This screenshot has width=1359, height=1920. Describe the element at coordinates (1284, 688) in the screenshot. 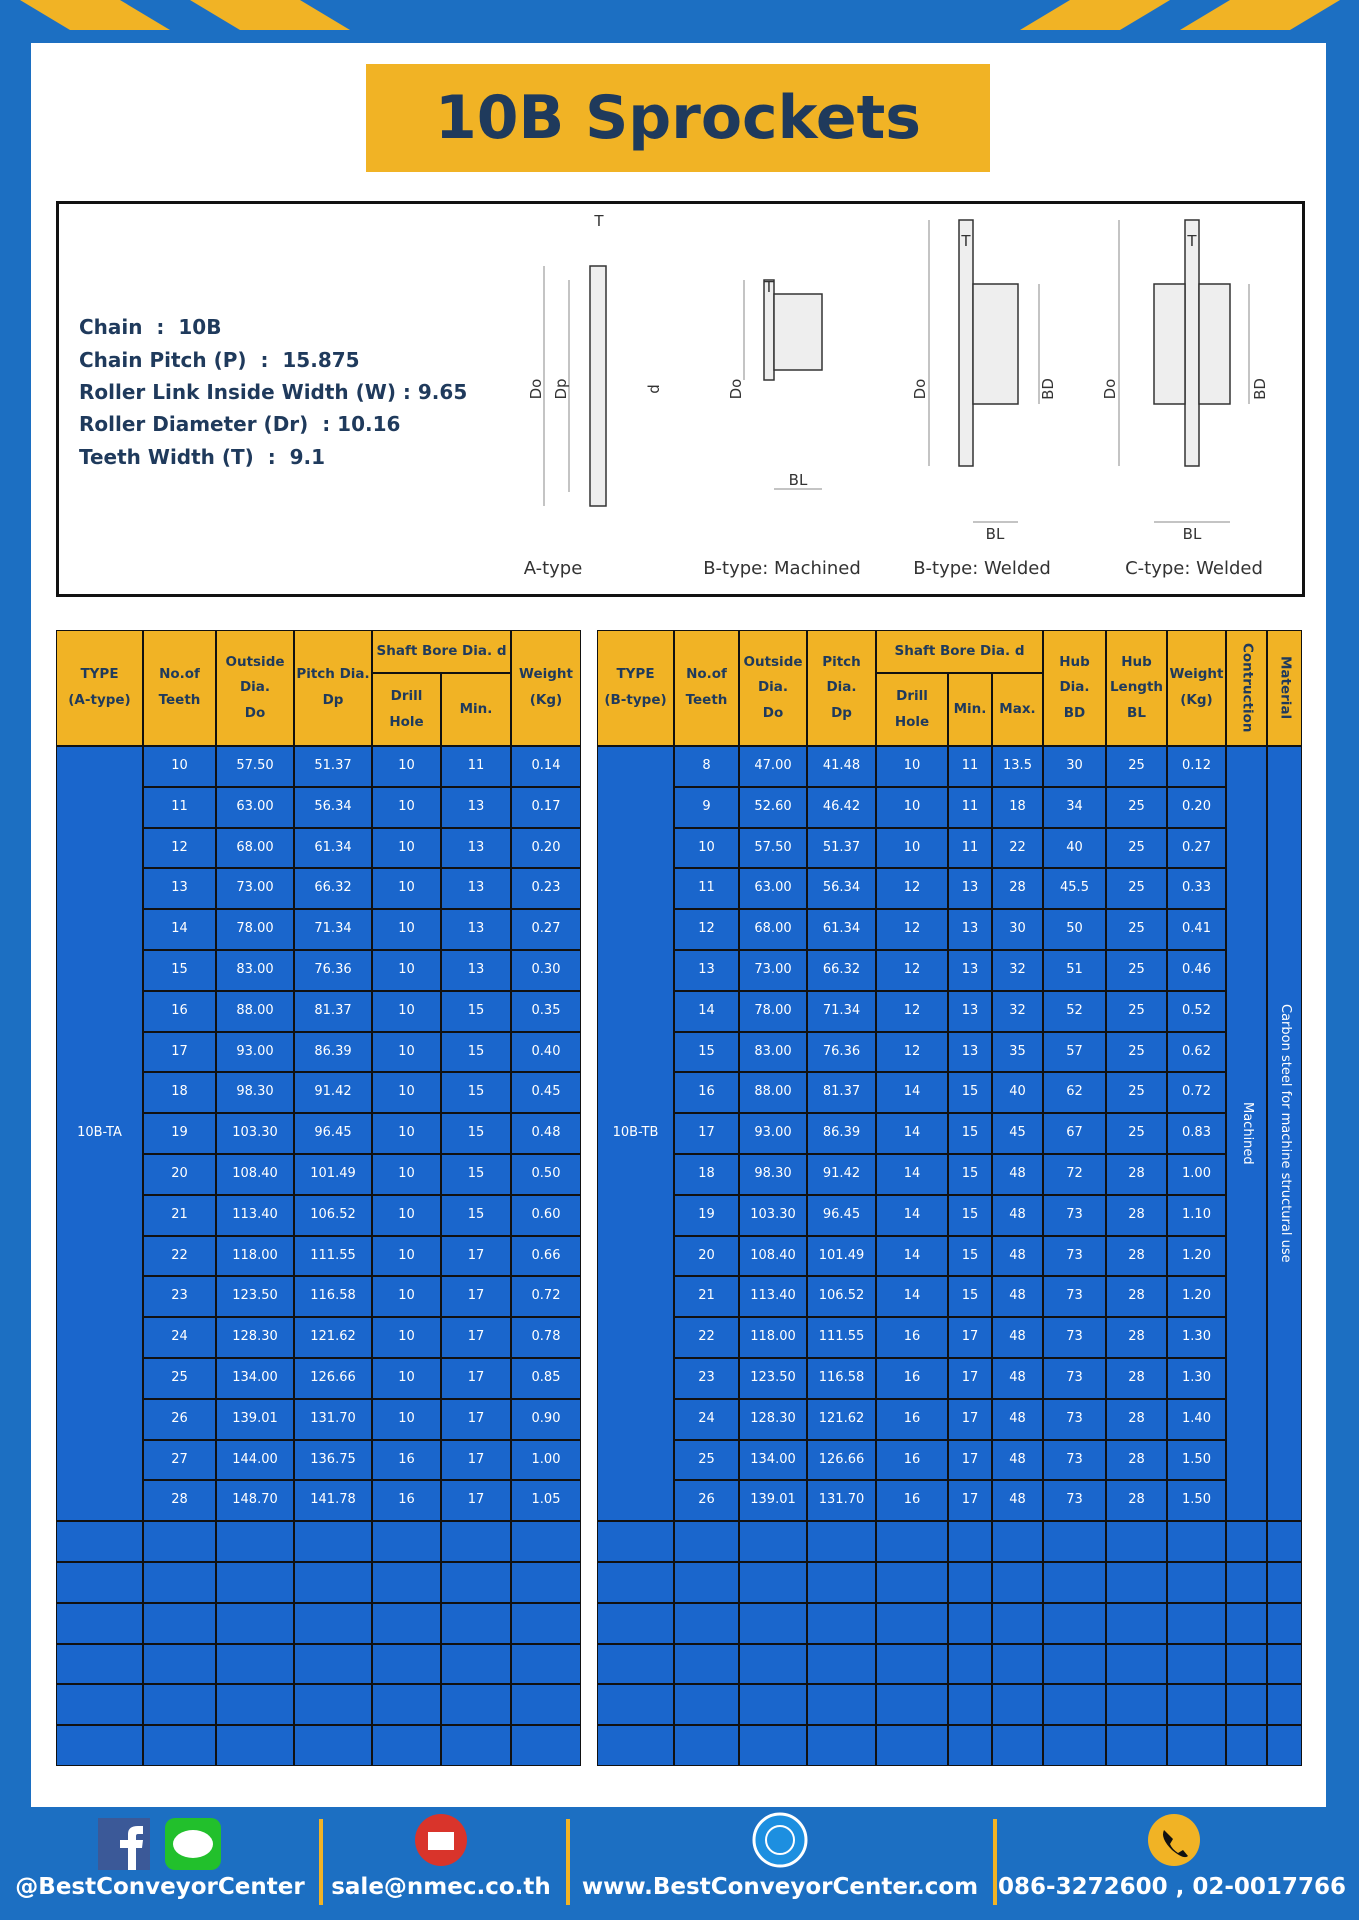

I see `header-cell: Material` at that location.